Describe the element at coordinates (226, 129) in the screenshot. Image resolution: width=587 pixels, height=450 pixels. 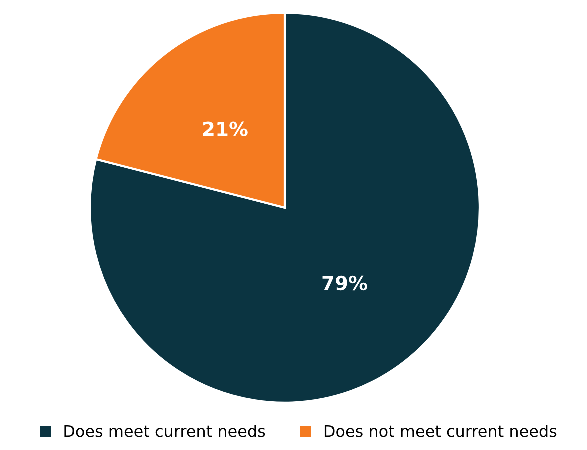
I see `data-label: 21%` at that location.